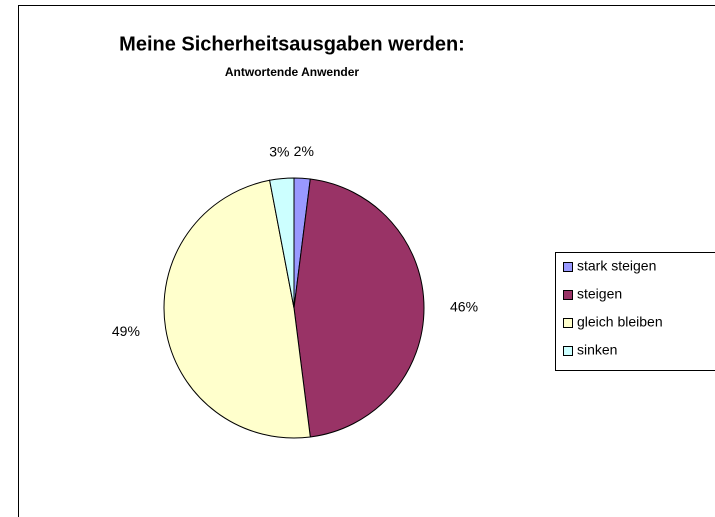 This screenshot has width=715, height=517. Describe the element at coordinates (597, 350) in the screenshot. I see `legend-label: sinken` at that location.